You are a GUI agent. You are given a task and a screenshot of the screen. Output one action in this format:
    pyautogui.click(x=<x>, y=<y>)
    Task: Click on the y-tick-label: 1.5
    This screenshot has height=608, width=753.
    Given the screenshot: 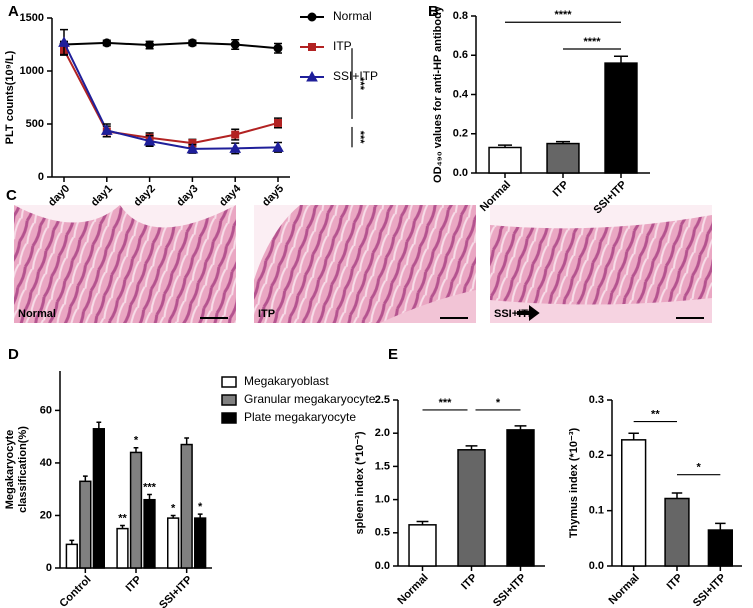 What is the action you would take?
    pyautogui.click(x=382, y=466)
    